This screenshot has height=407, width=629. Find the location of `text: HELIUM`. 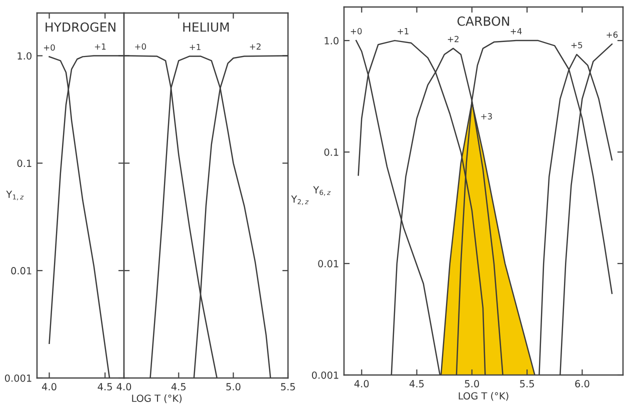

text: HELIUM is located at coordinates (206, 27).